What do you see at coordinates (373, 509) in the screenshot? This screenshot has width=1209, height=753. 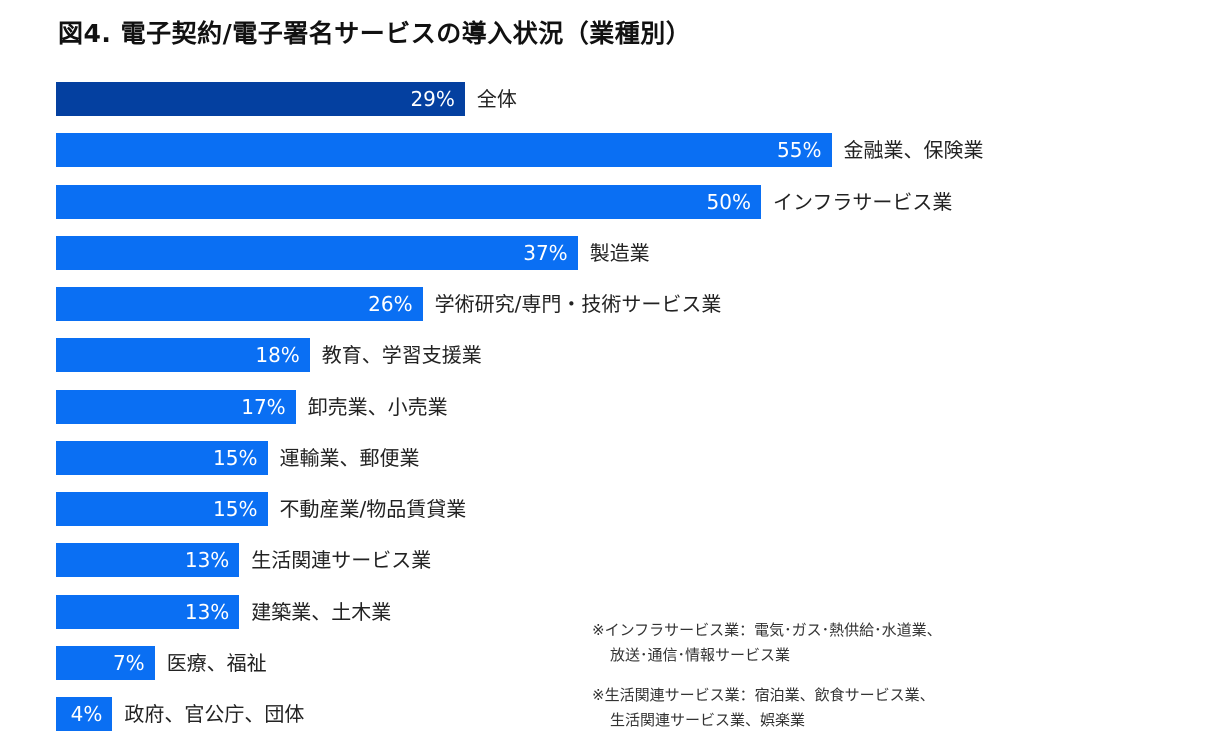 I see `category-label: 不動産業/物品賃貸業` at bounding box center [373, 509].